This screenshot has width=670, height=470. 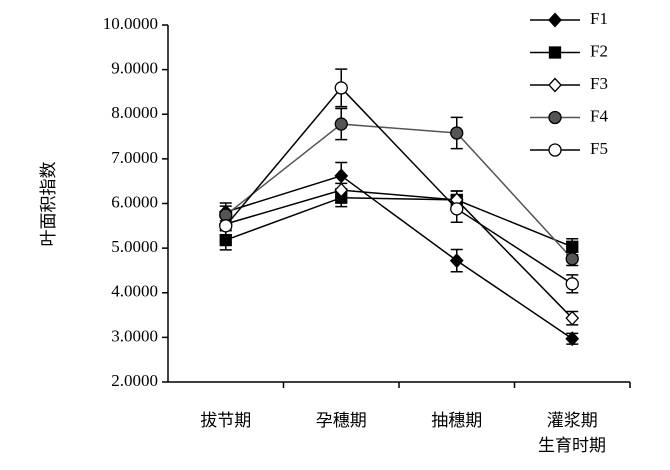 I want to click on y-tick-label: 3.0000, so click(x=134, y=335).